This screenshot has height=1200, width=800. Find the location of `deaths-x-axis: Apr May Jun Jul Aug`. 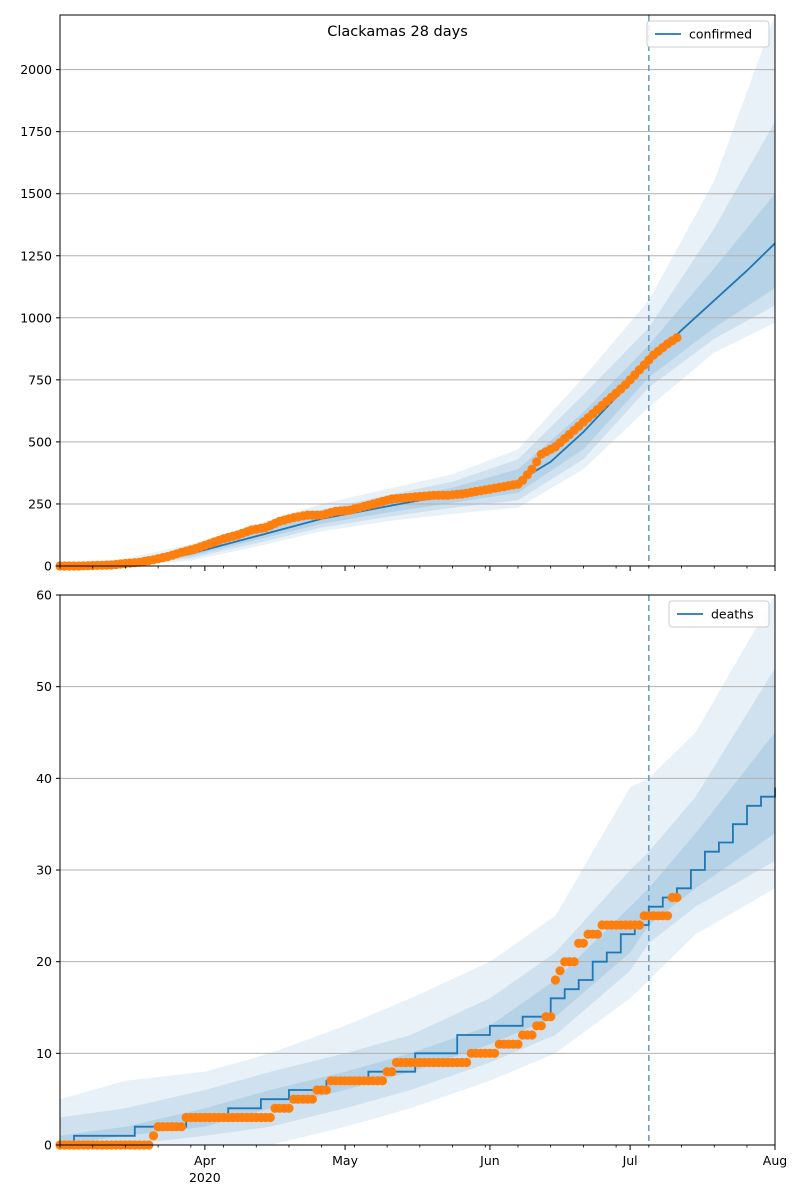

deaths-x-axis: Apr May Jun Jul Aug is located at coordinates (423, 1156).